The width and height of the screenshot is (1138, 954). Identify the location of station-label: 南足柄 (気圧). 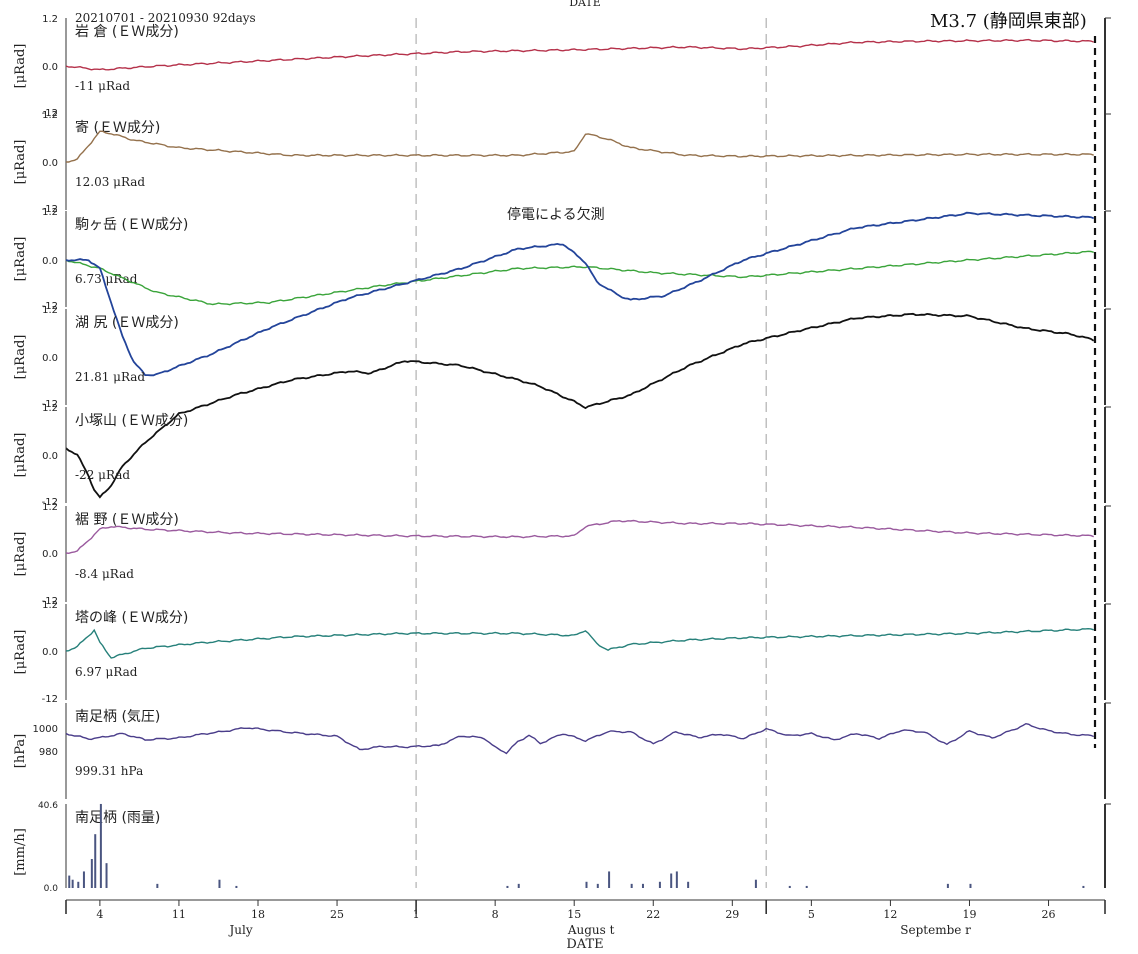
(117, 717).